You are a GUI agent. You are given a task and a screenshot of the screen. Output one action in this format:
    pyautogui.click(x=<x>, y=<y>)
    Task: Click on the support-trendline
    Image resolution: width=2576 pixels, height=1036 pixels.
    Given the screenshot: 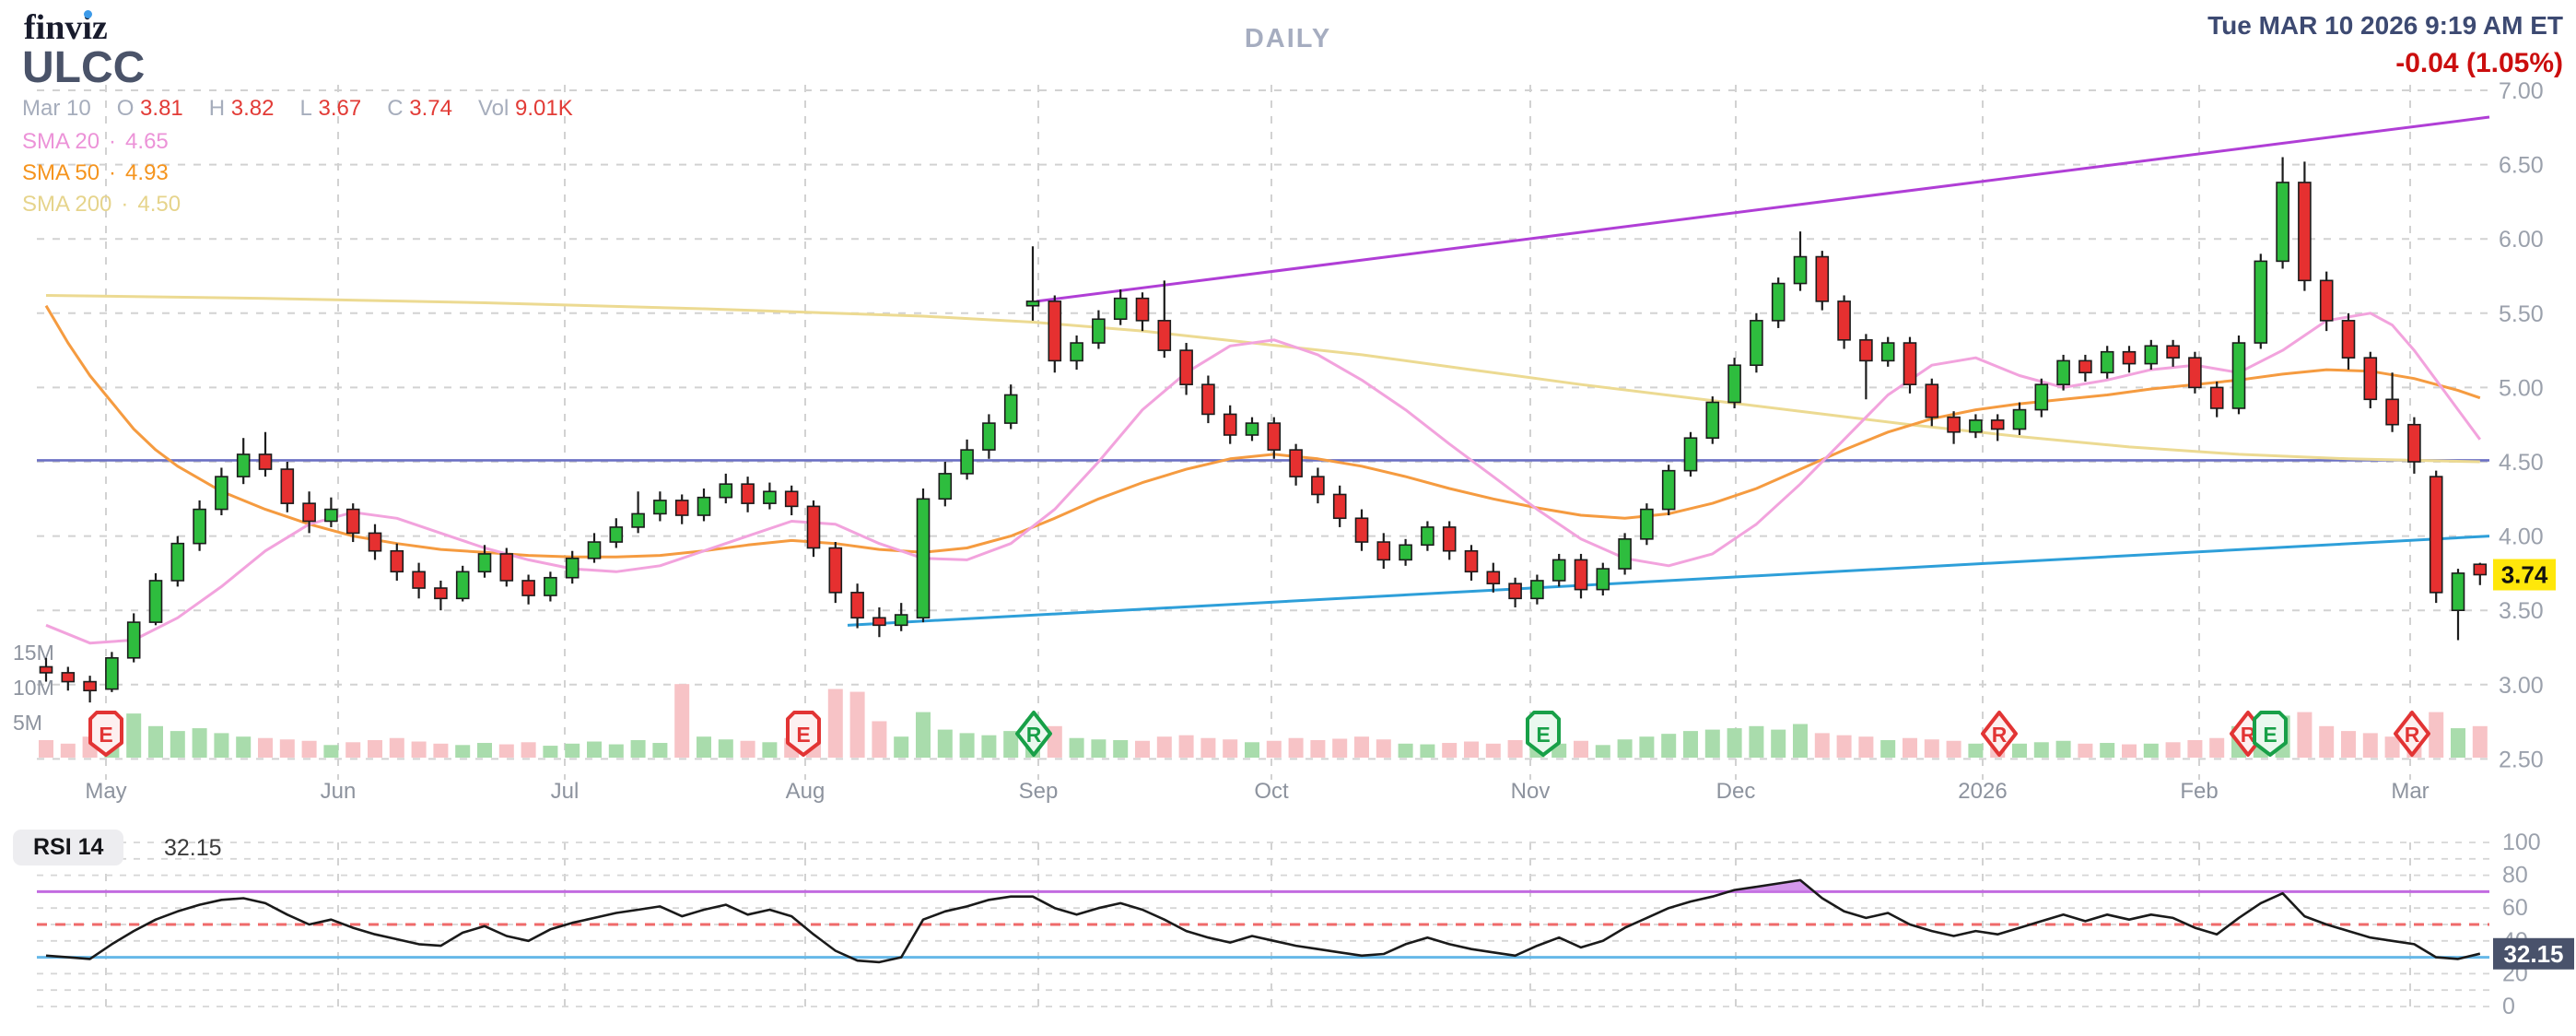 What is the action you would take?
    pyautogui.click(x=1668, y=581)
    